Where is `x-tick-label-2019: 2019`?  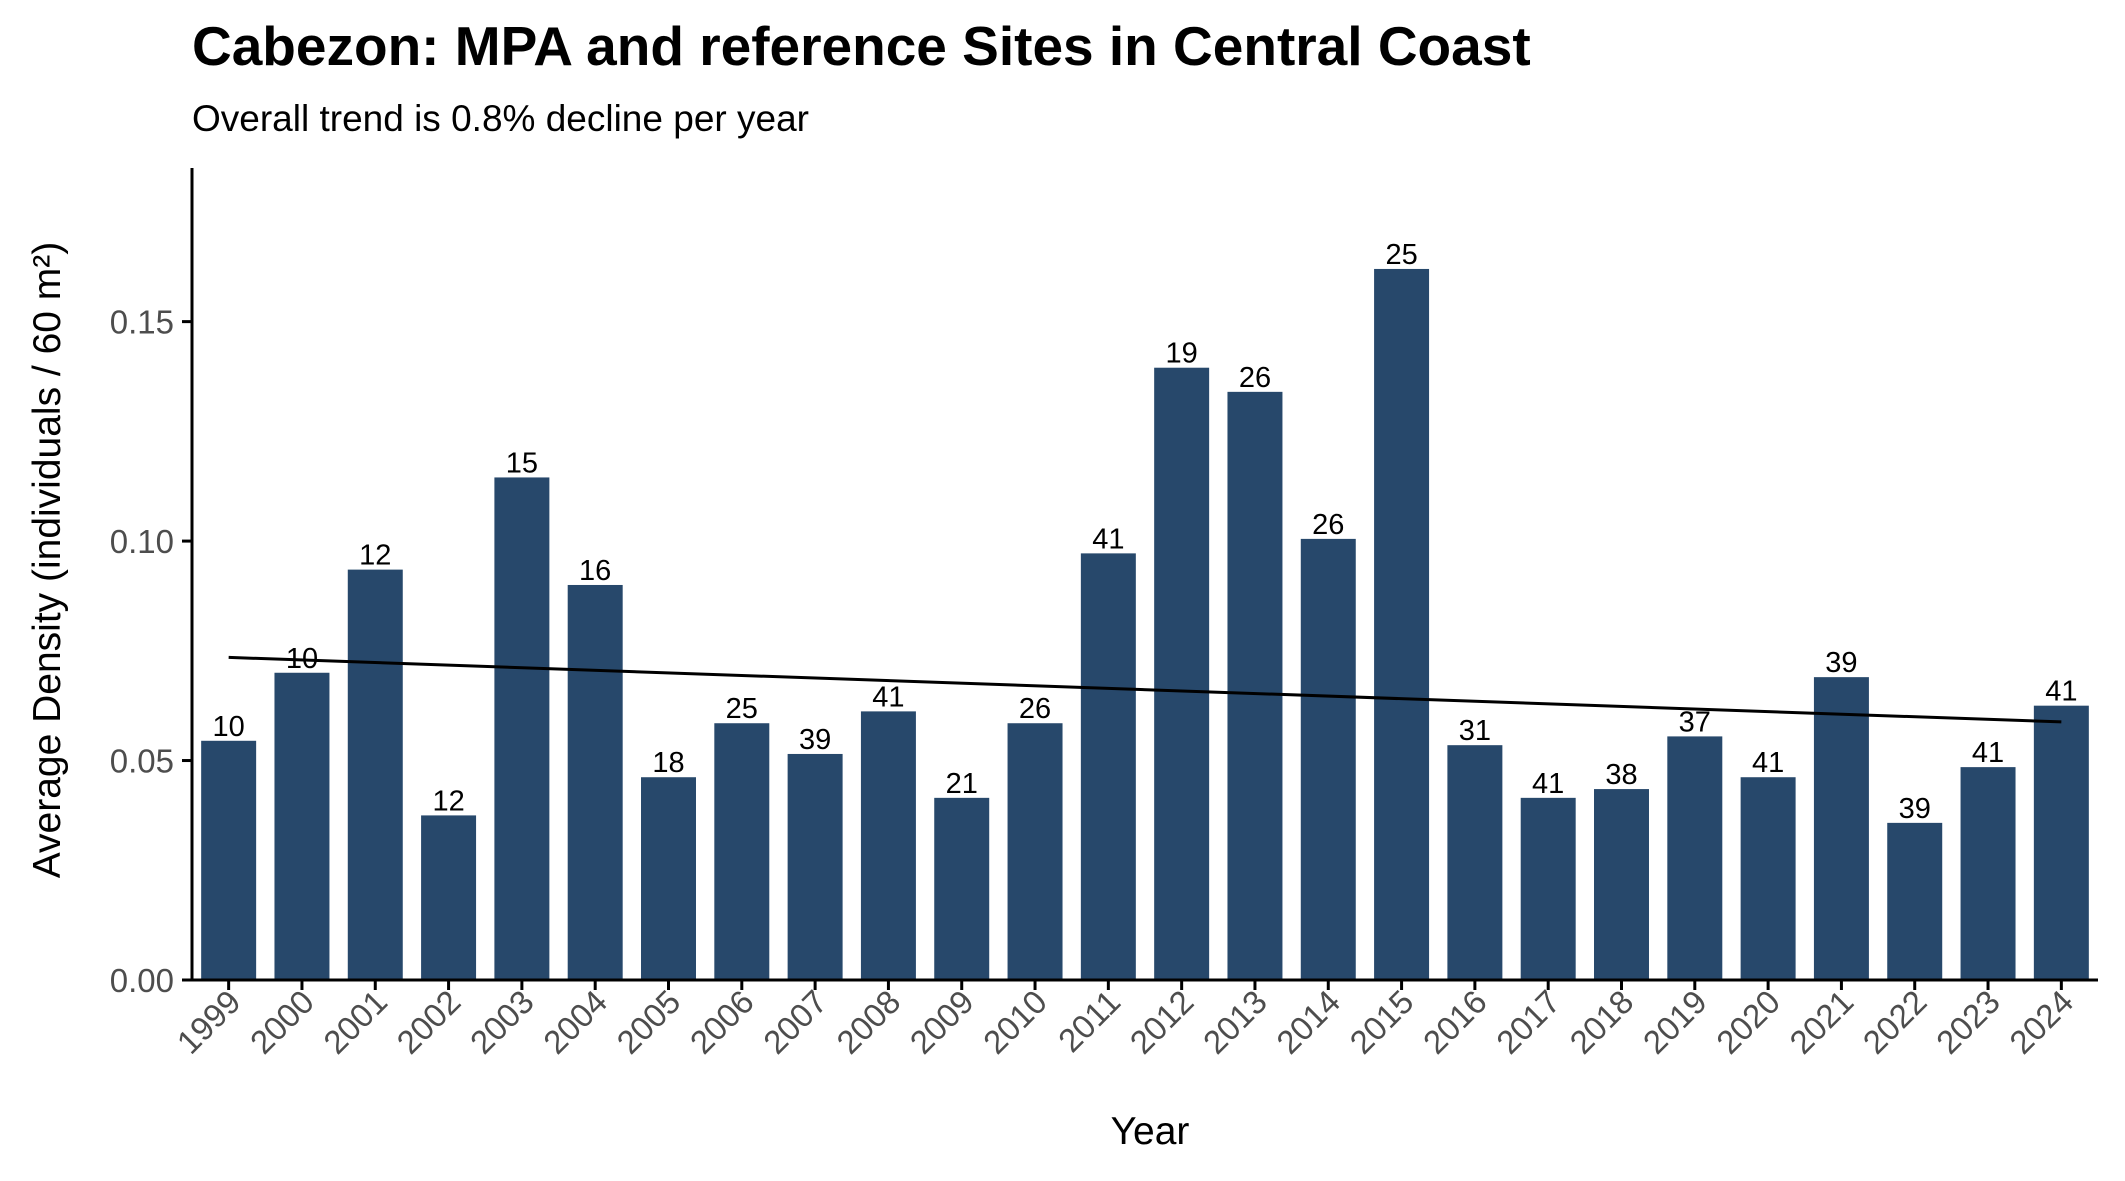 x-tick-label-2019: 2019 is located at coordinates (1675, 1022).